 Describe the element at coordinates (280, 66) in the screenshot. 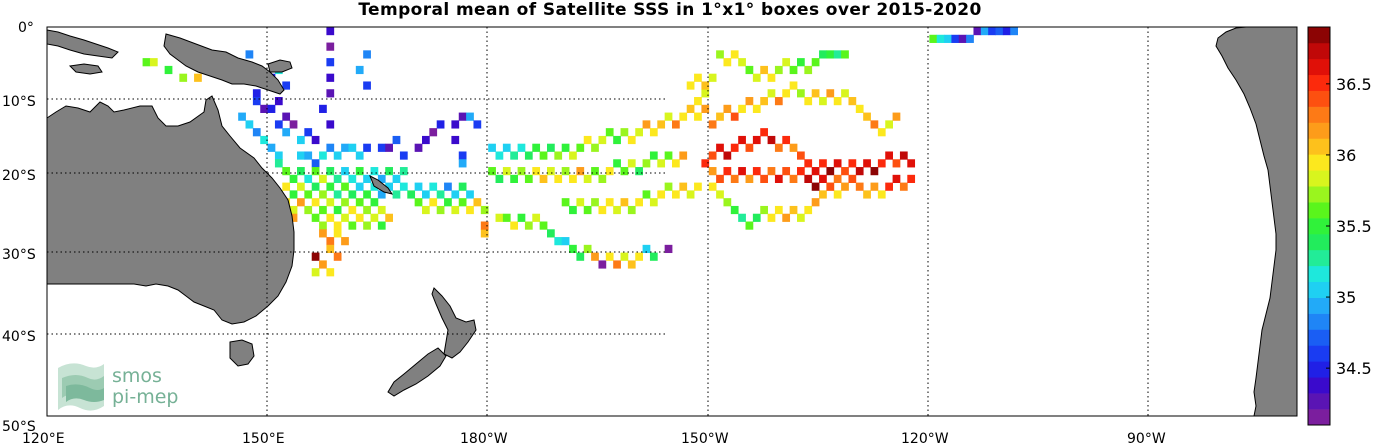

I see `land-new-britain` at that location.